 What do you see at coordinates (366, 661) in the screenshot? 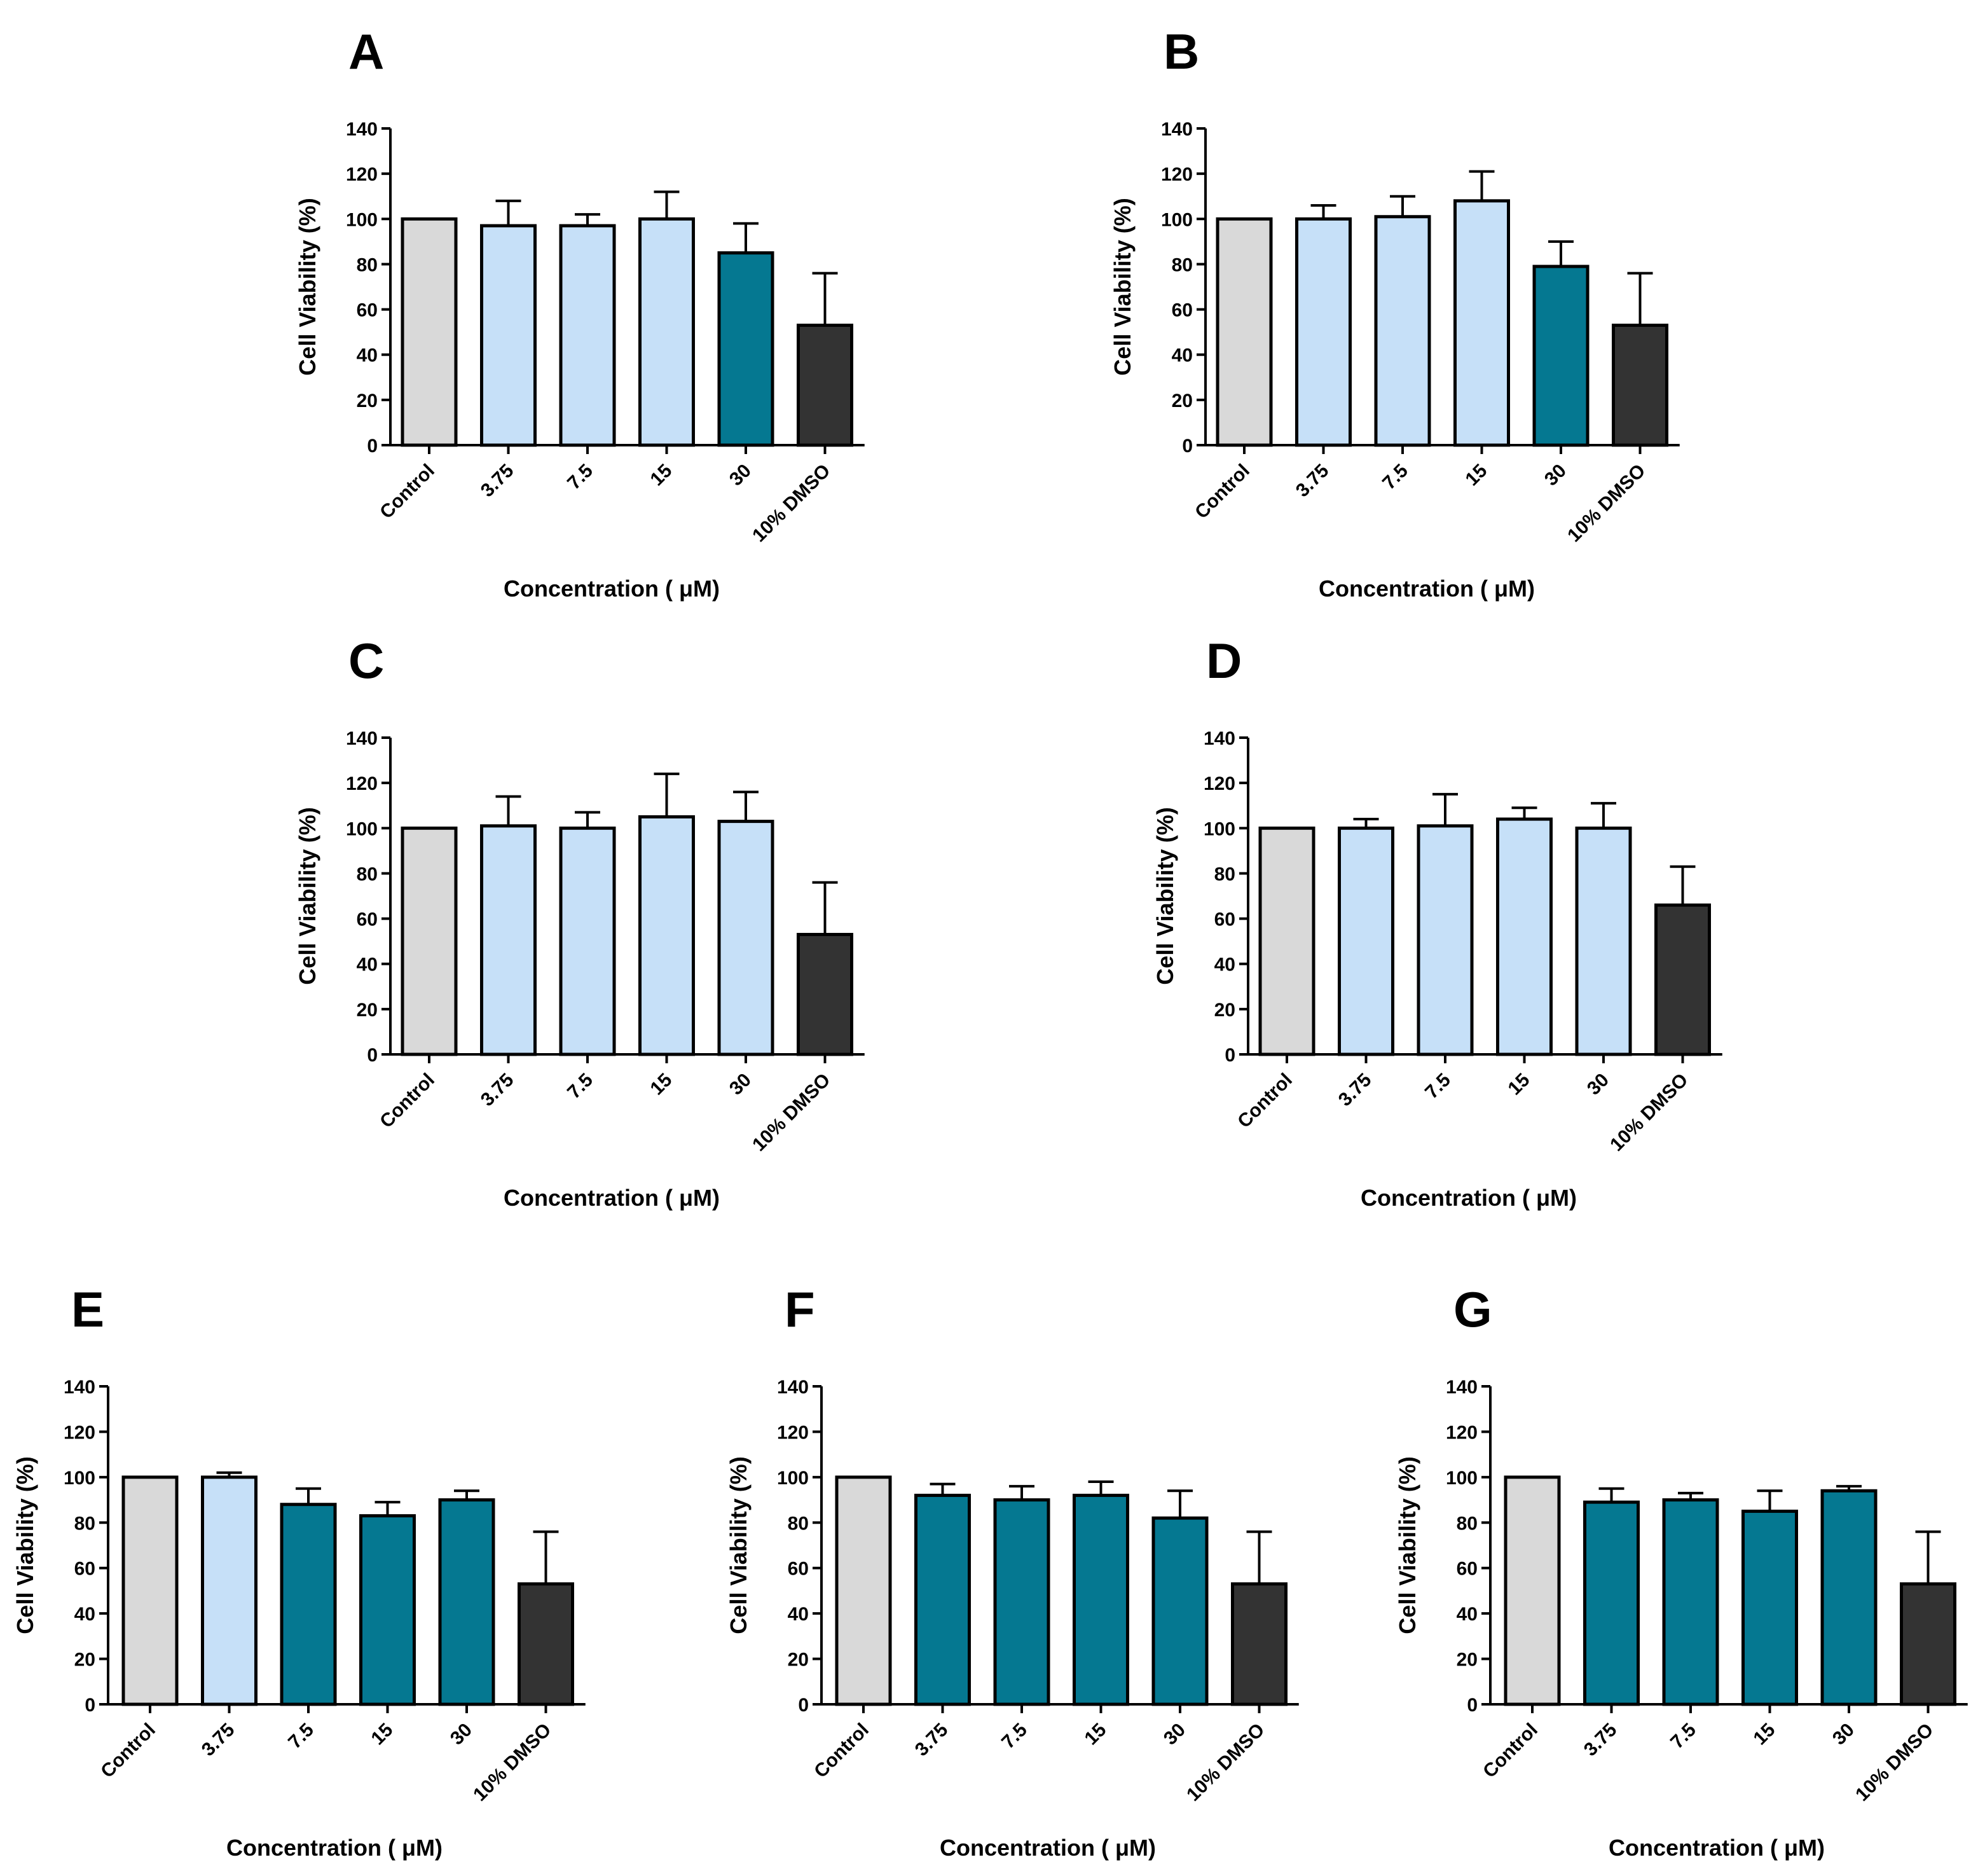
I see `panel-letter: C` at bounding box center [366, 661].